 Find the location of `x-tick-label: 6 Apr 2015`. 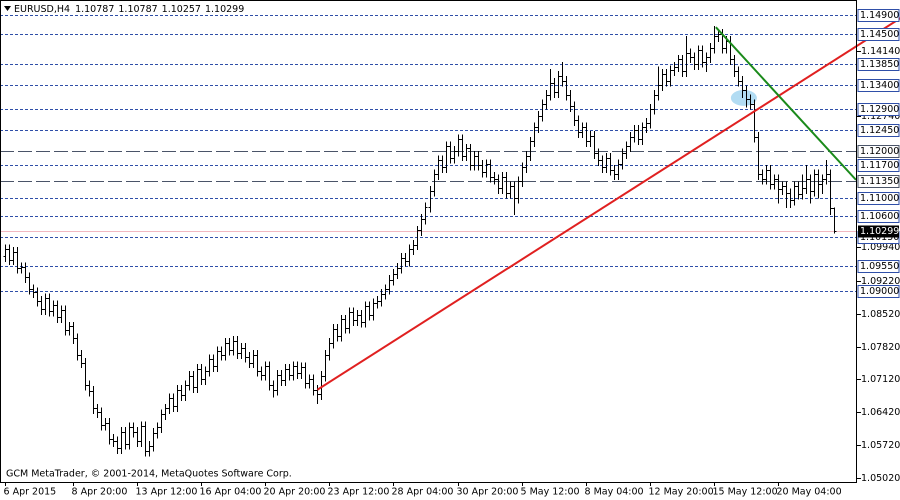

x-tick-label: 6 Apr 2015 is located at coordinates (30, 492).